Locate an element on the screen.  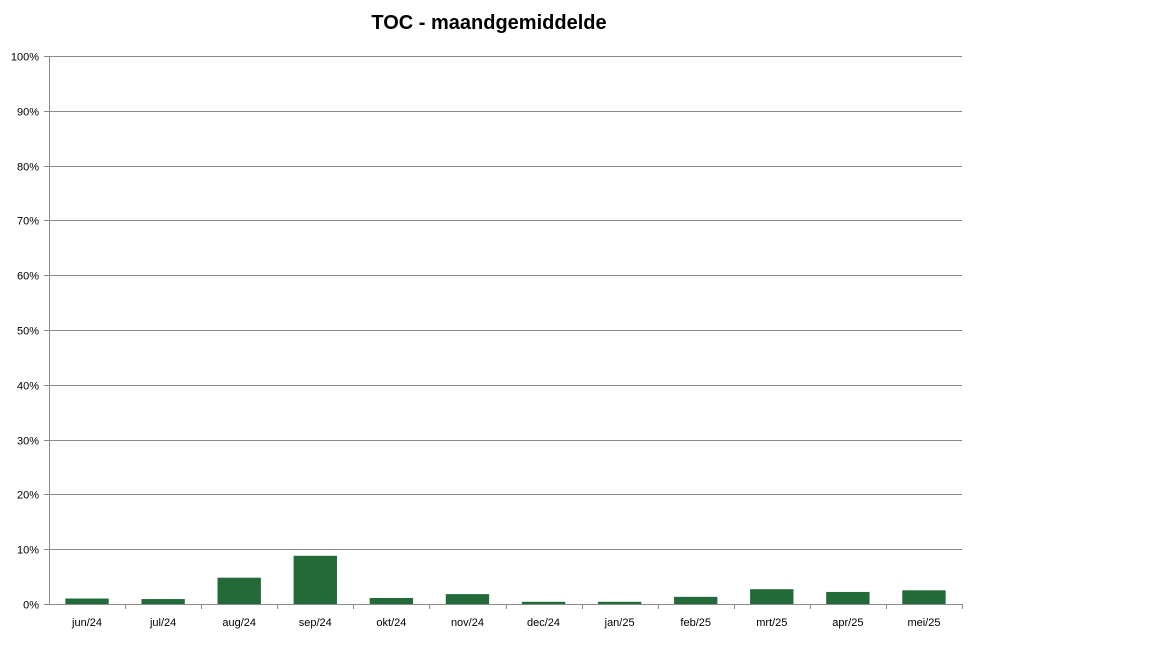
x-tick-label: mrt/25 is located at coordinates (771, 623).